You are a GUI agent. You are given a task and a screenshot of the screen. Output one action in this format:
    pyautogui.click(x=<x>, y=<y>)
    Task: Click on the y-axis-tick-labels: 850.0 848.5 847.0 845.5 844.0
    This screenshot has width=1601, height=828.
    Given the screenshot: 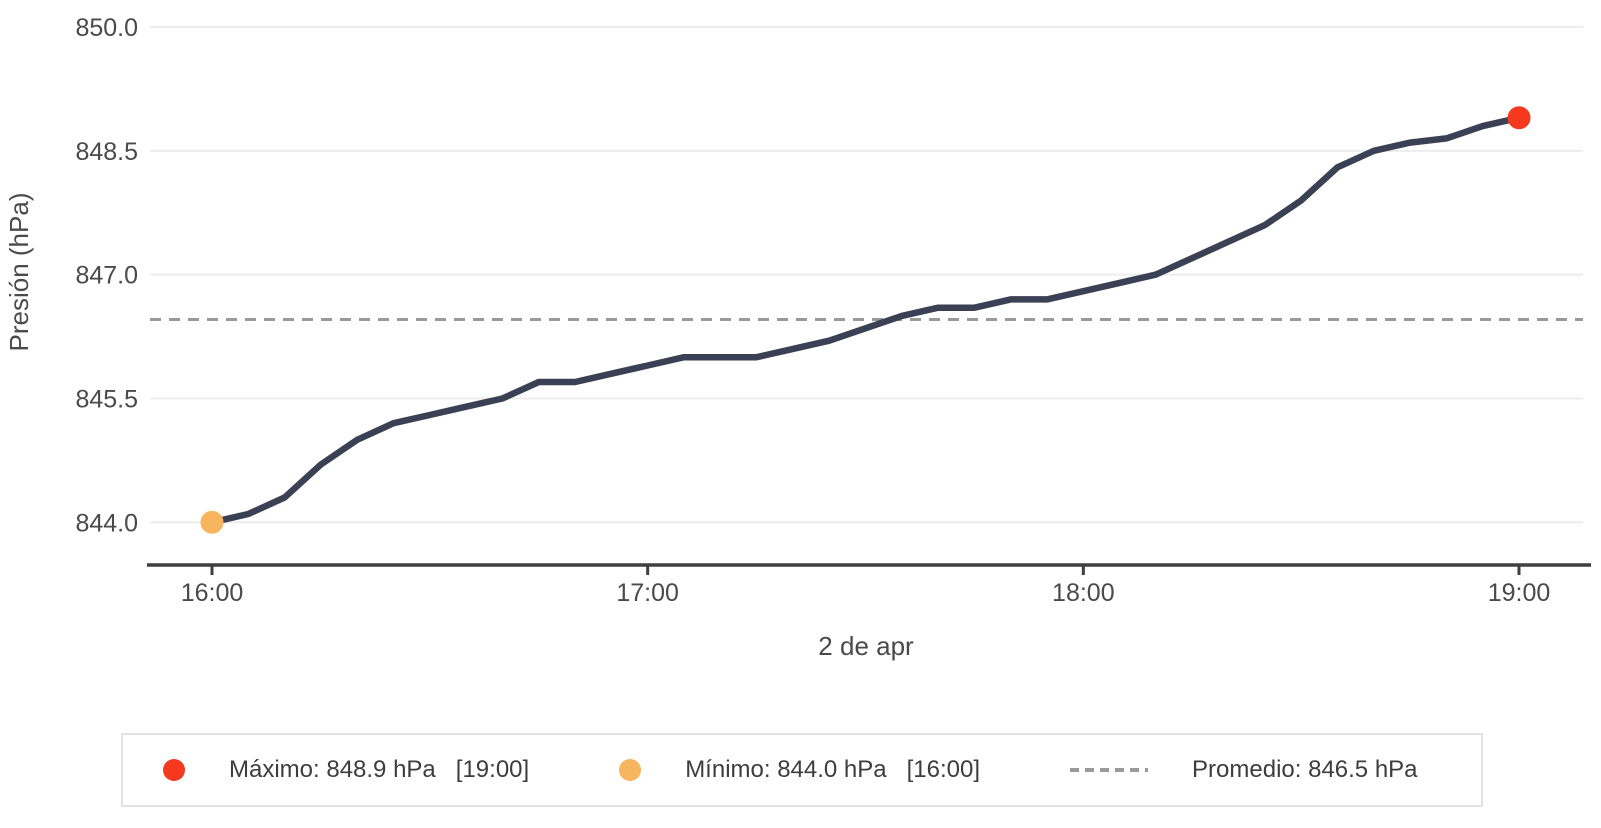 What is the action you would take?
    pyautogui.click(x=106, y=275)
    